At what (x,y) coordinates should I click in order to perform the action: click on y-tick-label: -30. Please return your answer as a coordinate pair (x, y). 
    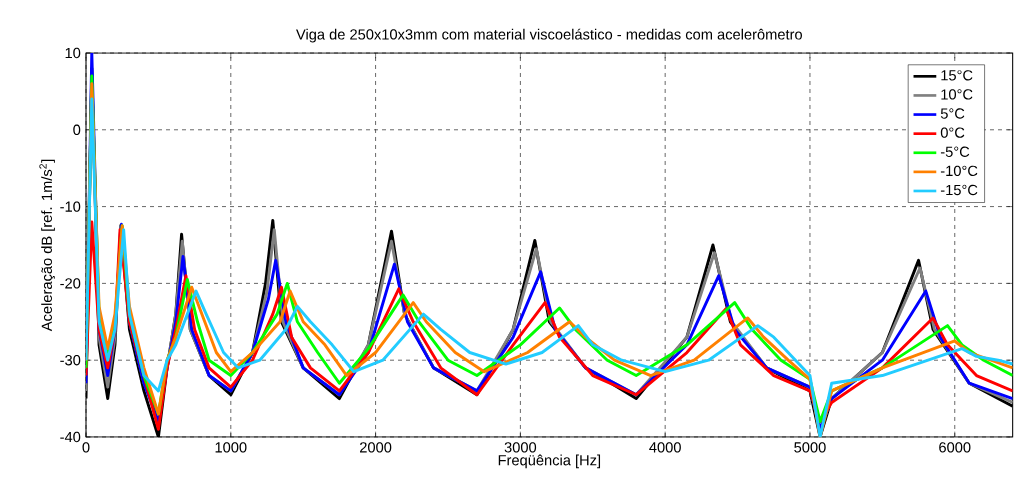
    Looking at the image, I should click on (70, 360).